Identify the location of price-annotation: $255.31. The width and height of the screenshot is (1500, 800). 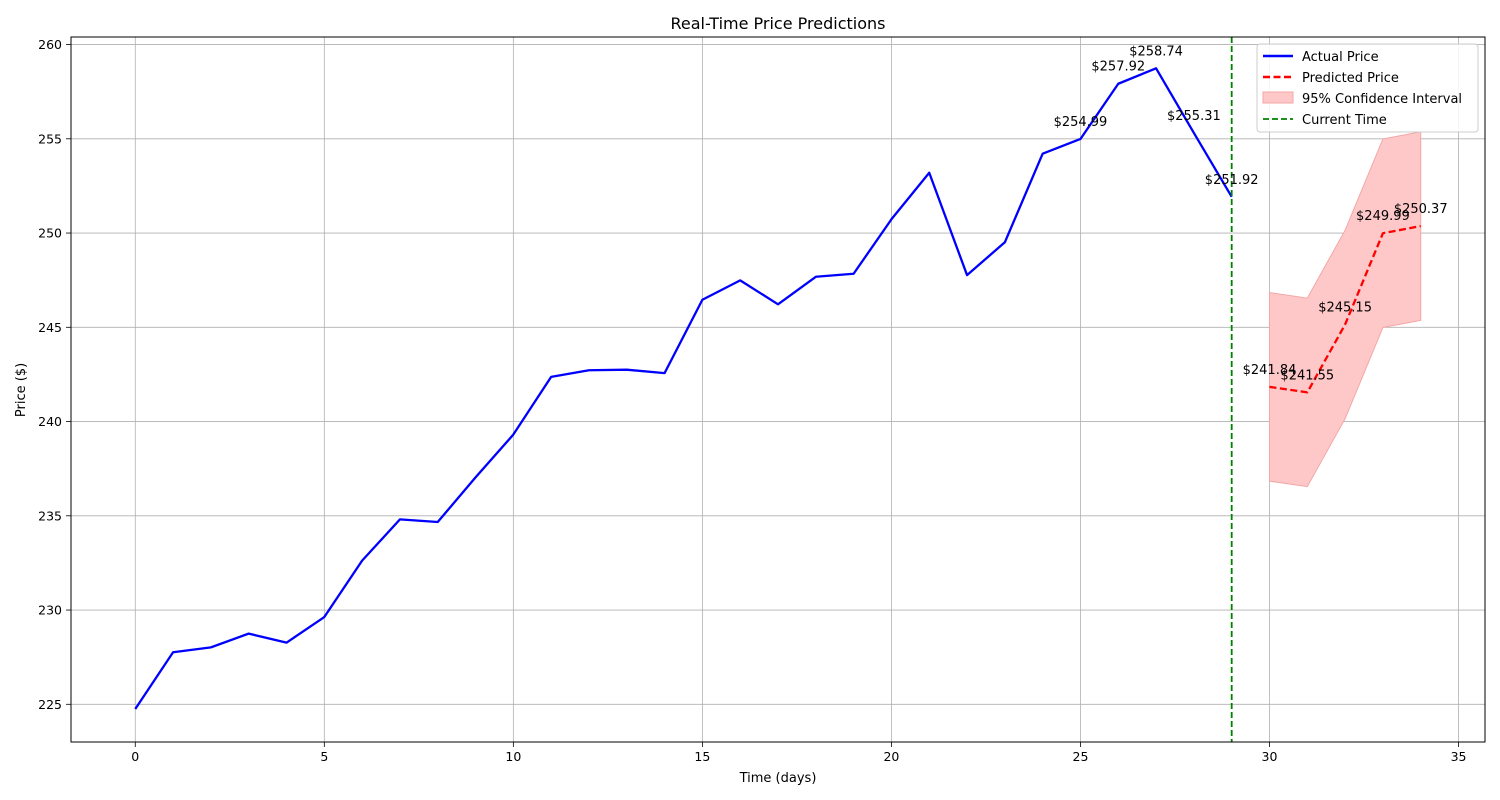
(1194, 116).